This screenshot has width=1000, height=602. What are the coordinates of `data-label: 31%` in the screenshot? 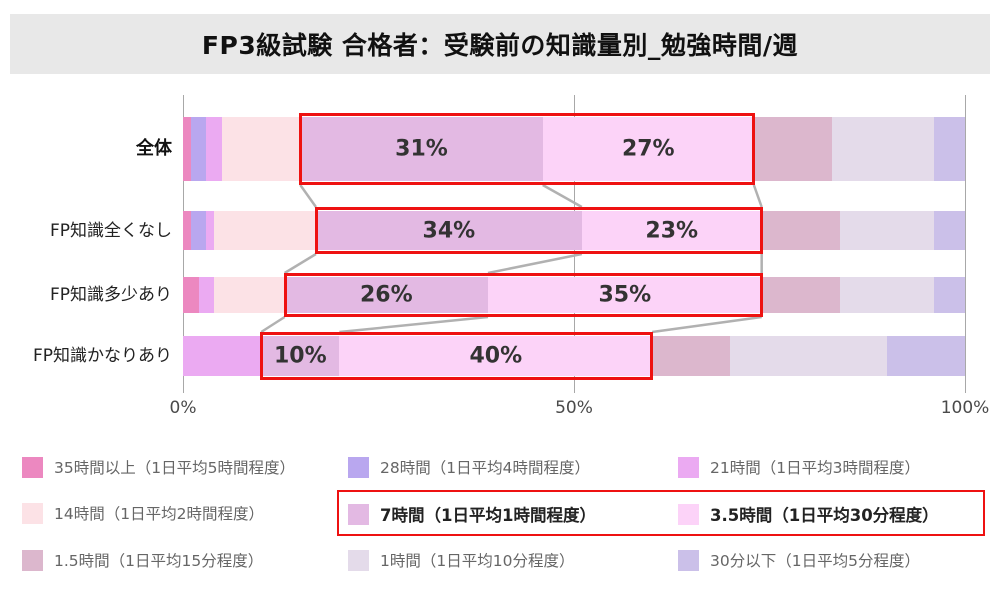 It's located at (421, 149).